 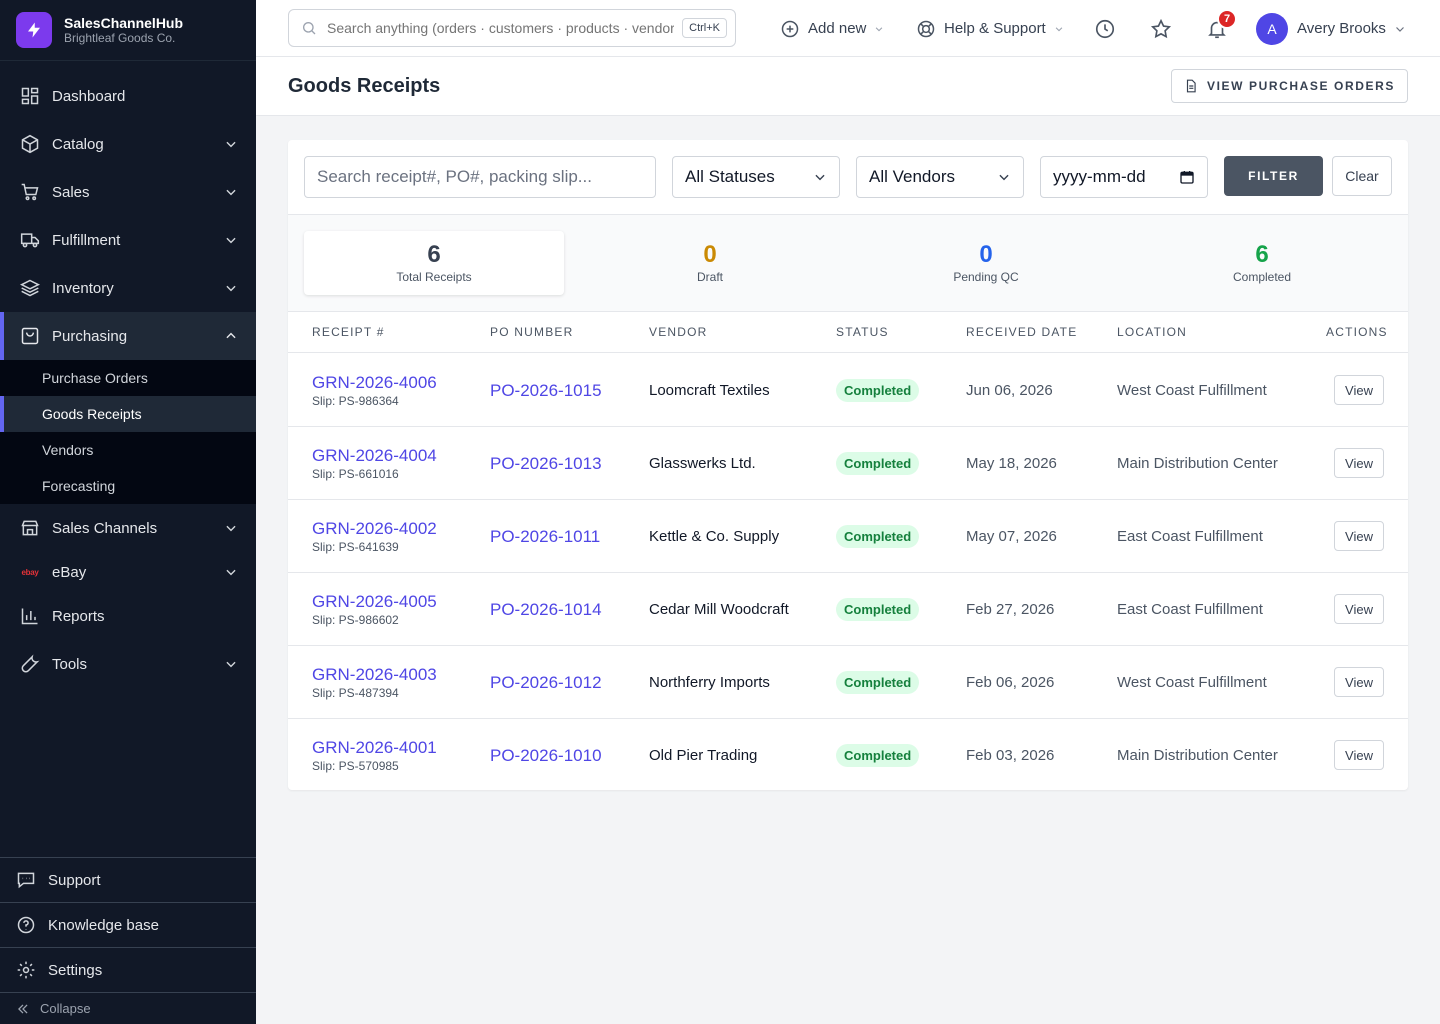 I want to click on sidebar-item-label: Sales Channels, so click(x=105, y=528).